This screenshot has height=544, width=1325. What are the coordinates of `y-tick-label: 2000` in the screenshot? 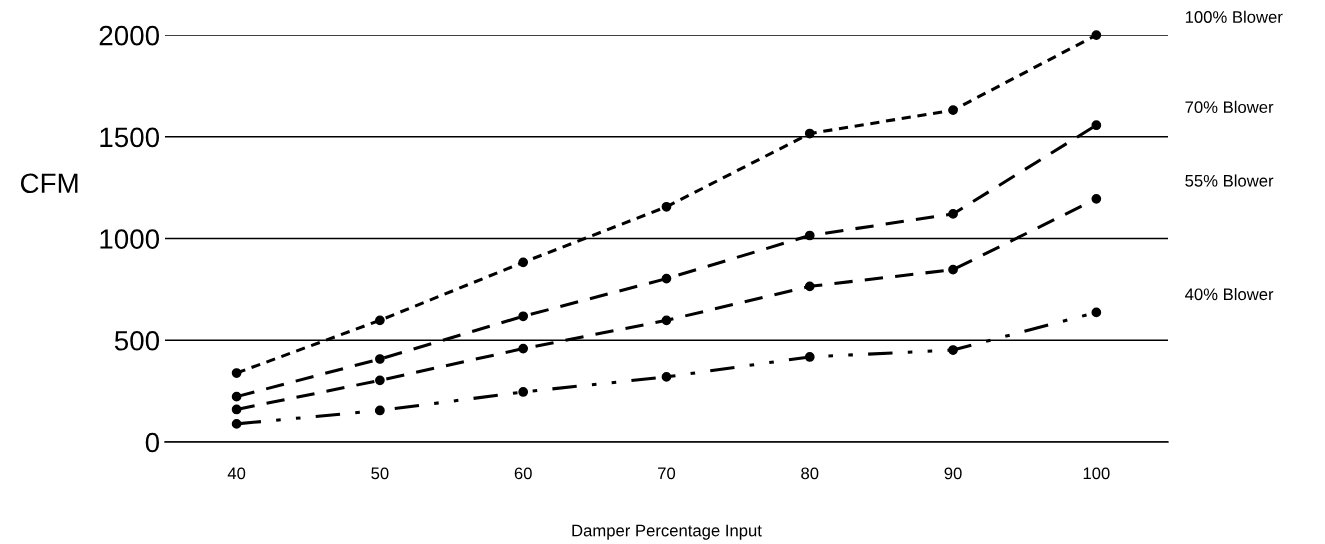 It's located at (129, 35).